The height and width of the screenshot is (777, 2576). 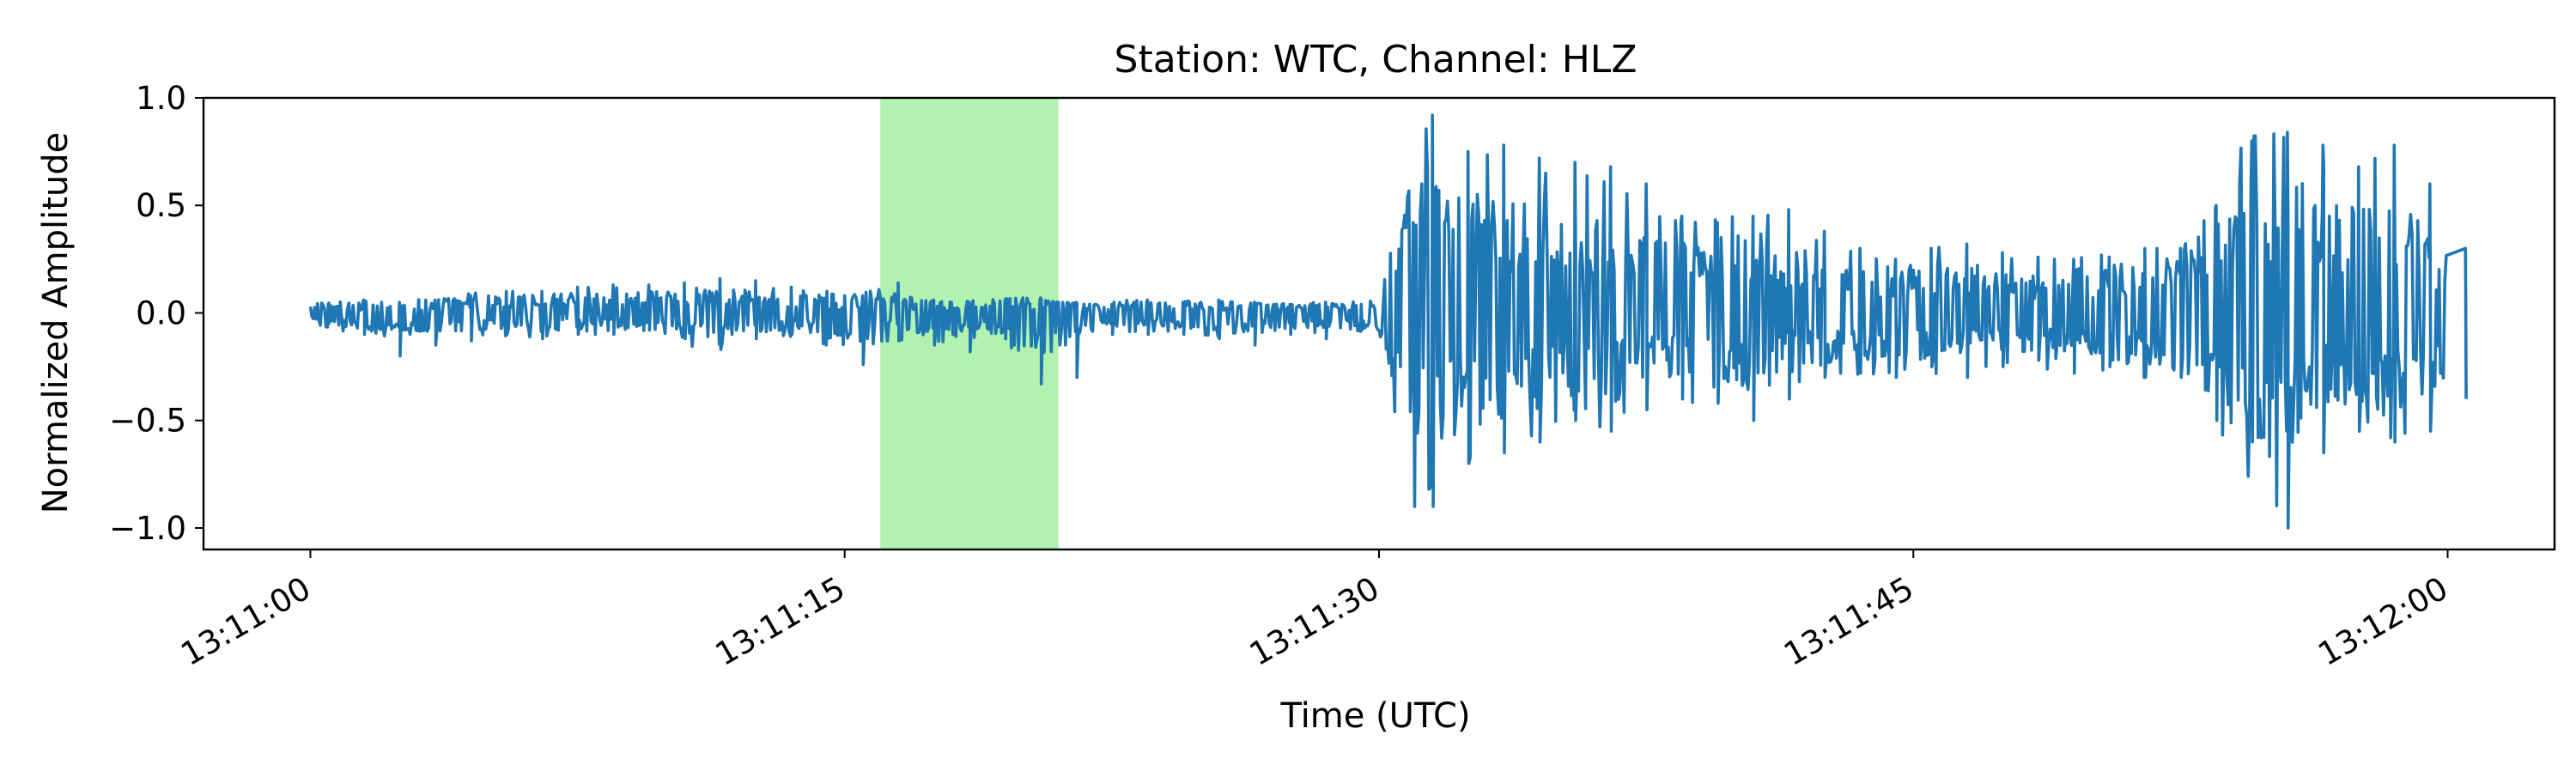 I want to click on x-tick-label: 13:11:15, so click(x=780, y=621).